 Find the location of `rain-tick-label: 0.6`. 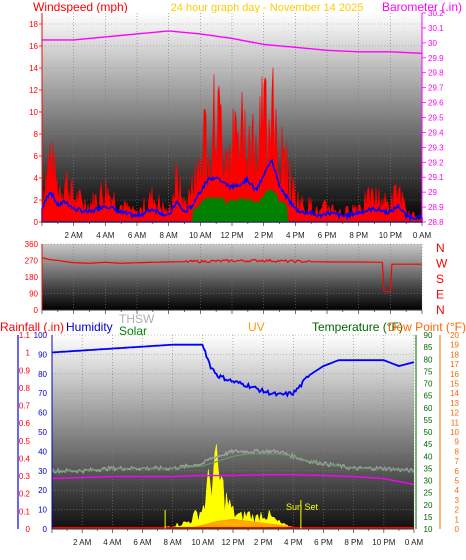

rain-tick-label: 0.6 is located at coordinates (25, 423).